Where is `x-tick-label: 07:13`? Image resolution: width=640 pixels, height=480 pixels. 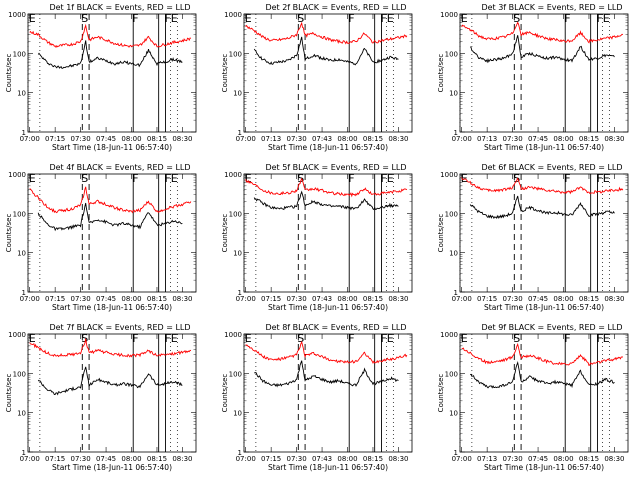
x-tick-label: 07:13 is located at coordinates (487, 139).